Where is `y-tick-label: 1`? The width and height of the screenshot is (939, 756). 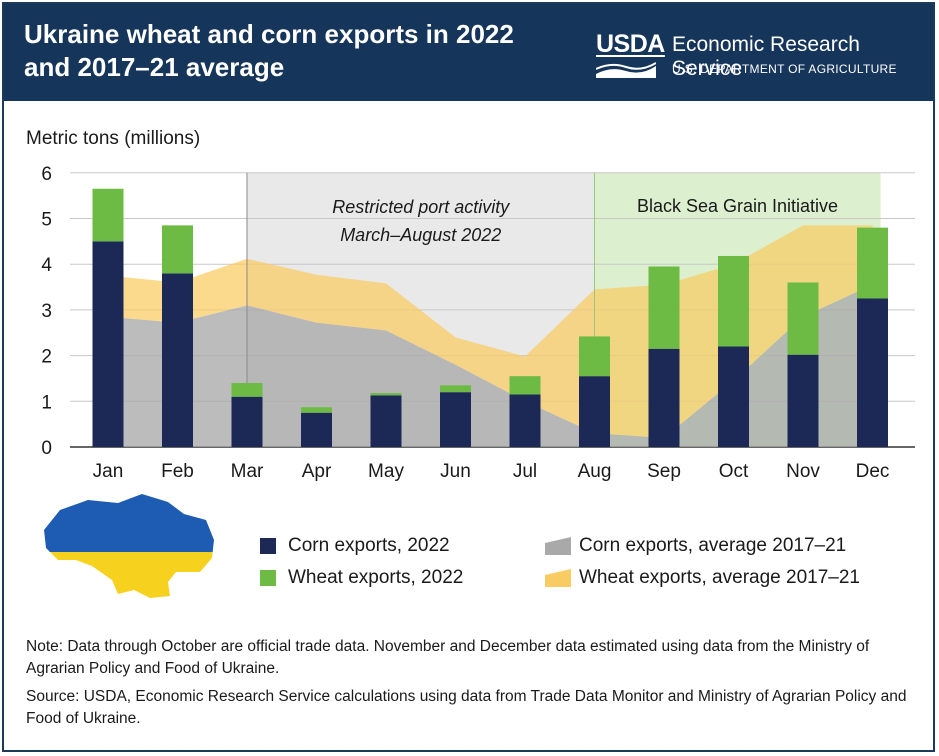
y-tick-label: 1 is located at coordinates (46, 402).